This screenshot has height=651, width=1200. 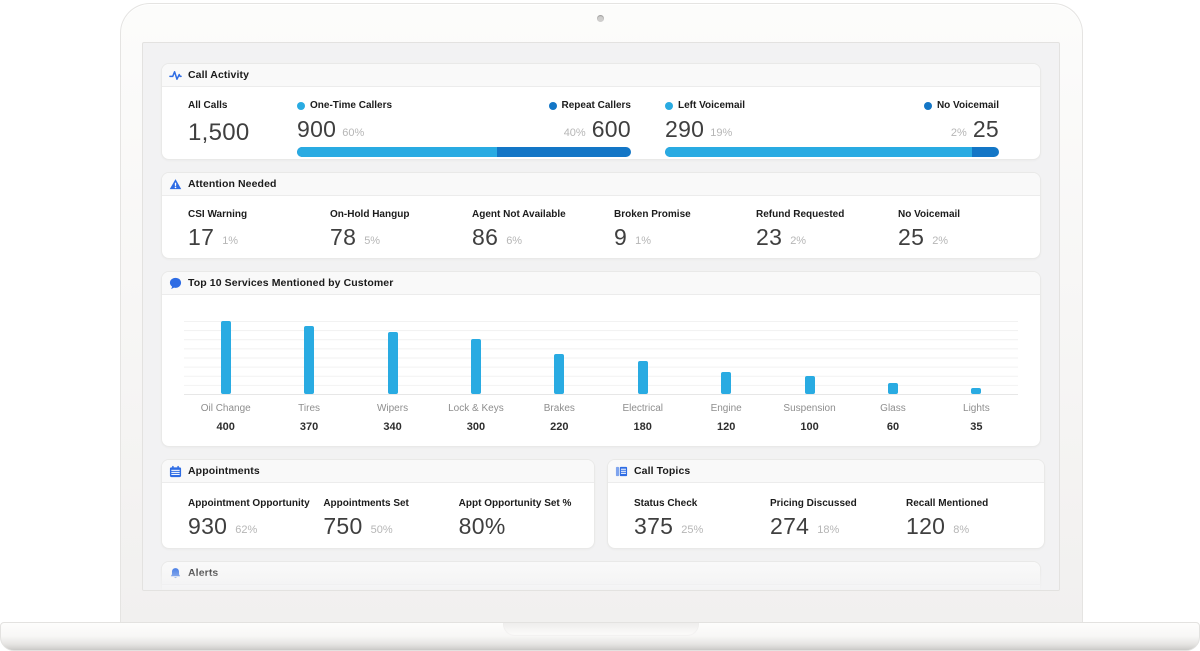 What do you see at coordinates (976, 408) in the screenshot?
I see `category-label: Lights` at bounding box center [976, 408].